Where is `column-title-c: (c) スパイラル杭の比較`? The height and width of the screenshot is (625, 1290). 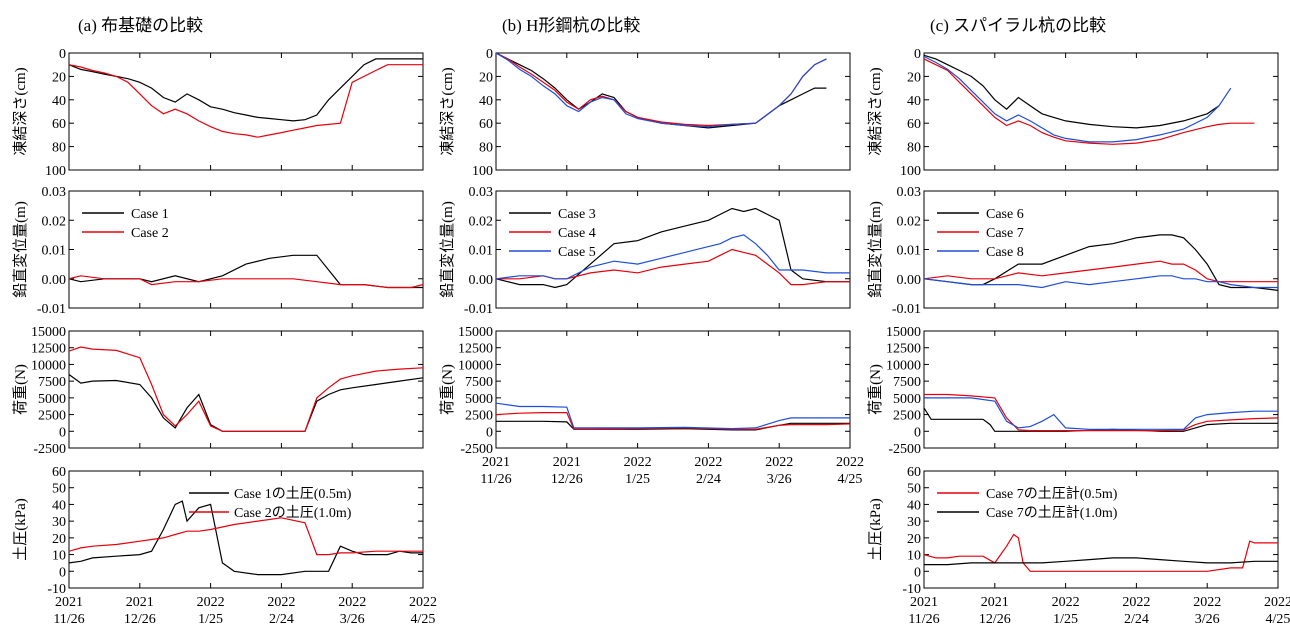
column-title-c: (c) スパイラル杭の比較 is located at coordinates (1018, 25).